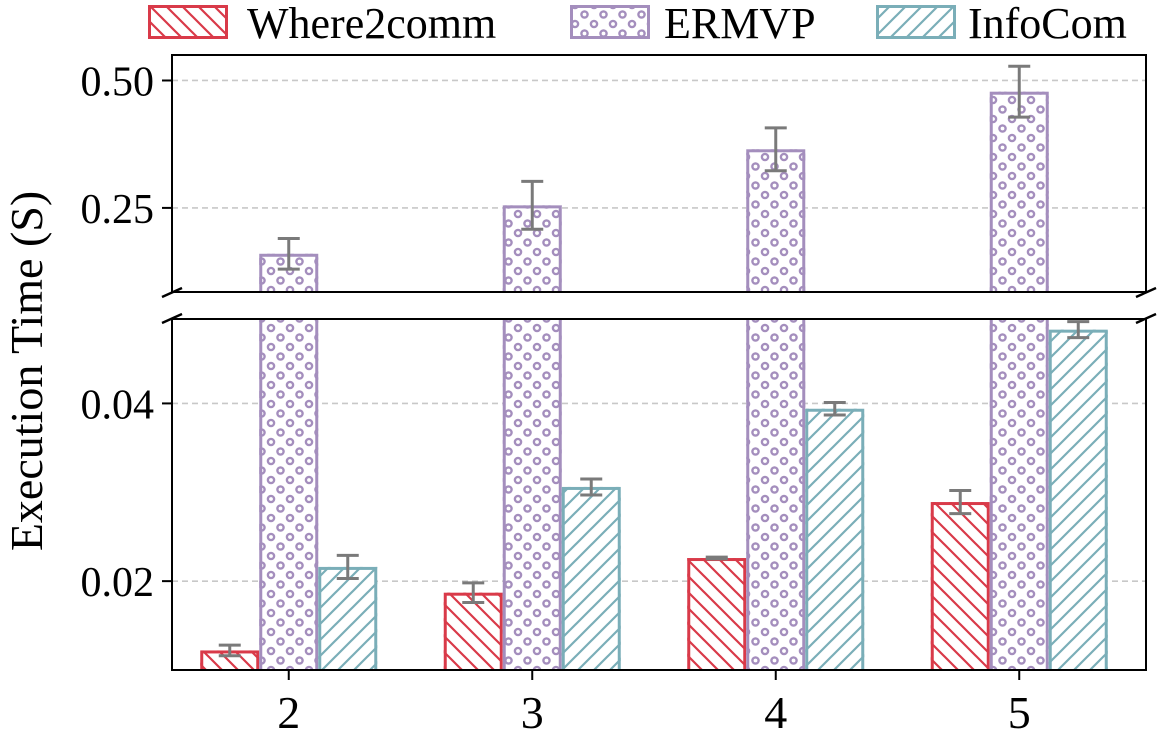 Image resolution: width=1161 pixels, height=740 pixels. I want to click on bar-ermvp-5-lower-pattern, so click(1019, 494).